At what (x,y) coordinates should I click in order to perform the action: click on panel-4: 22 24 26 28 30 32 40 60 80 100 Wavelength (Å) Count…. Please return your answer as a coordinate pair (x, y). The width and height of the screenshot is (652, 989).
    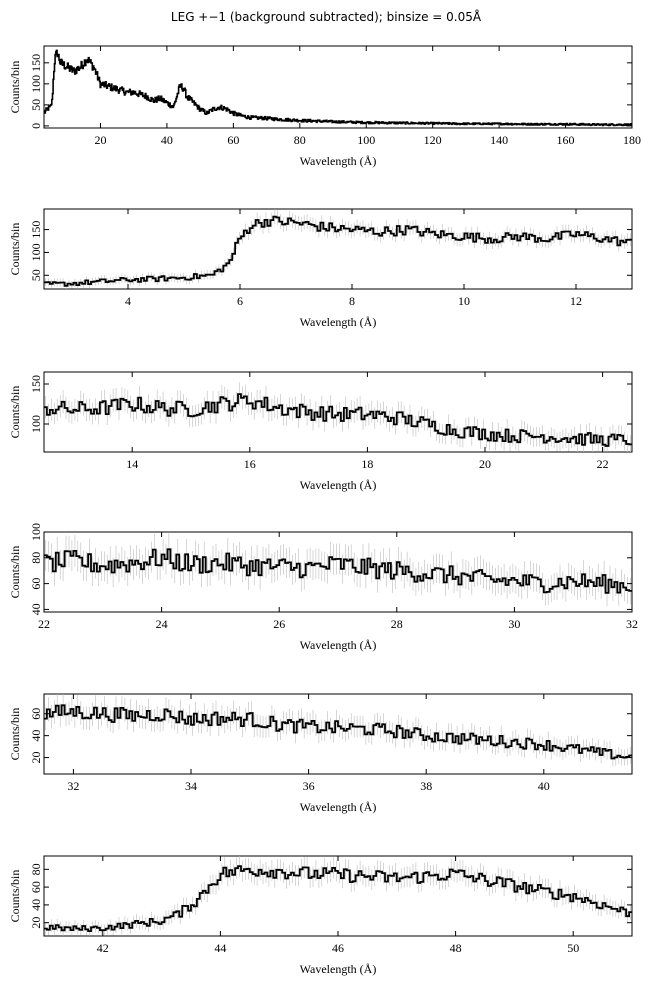
    Looking at the image, I should click on (323, 587).